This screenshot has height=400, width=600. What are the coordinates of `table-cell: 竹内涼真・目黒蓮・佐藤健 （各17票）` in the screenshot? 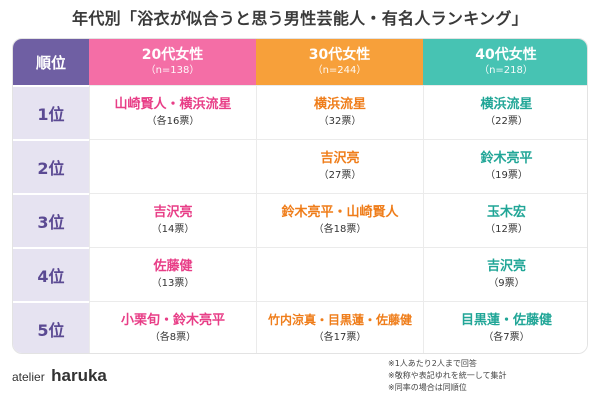 It's located at (339, 327).